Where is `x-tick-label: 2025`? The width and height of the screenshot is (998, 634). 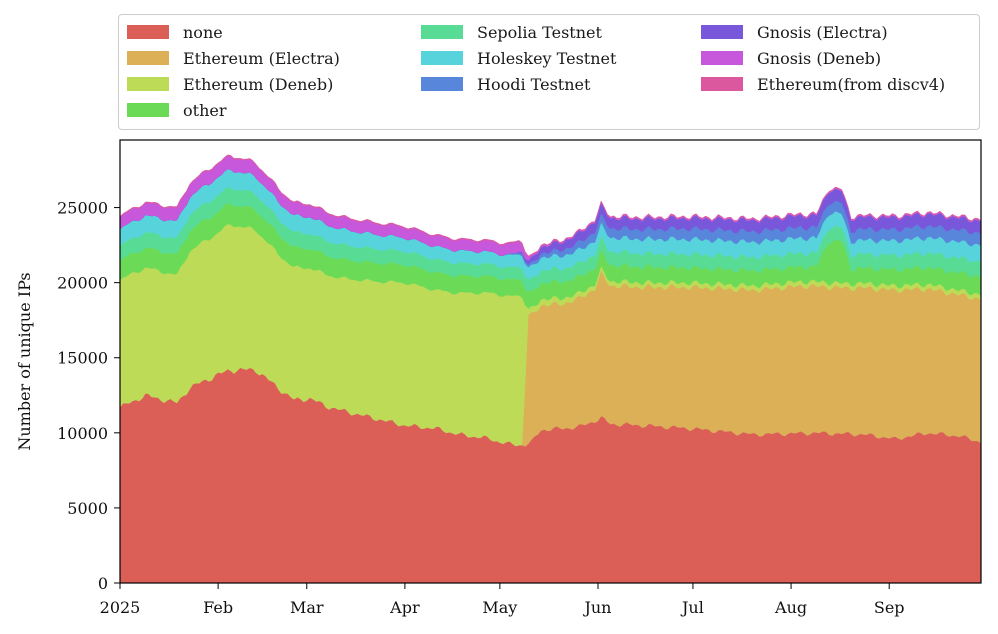 x-tick-label: 2025 is located at coordinates (120, 607).